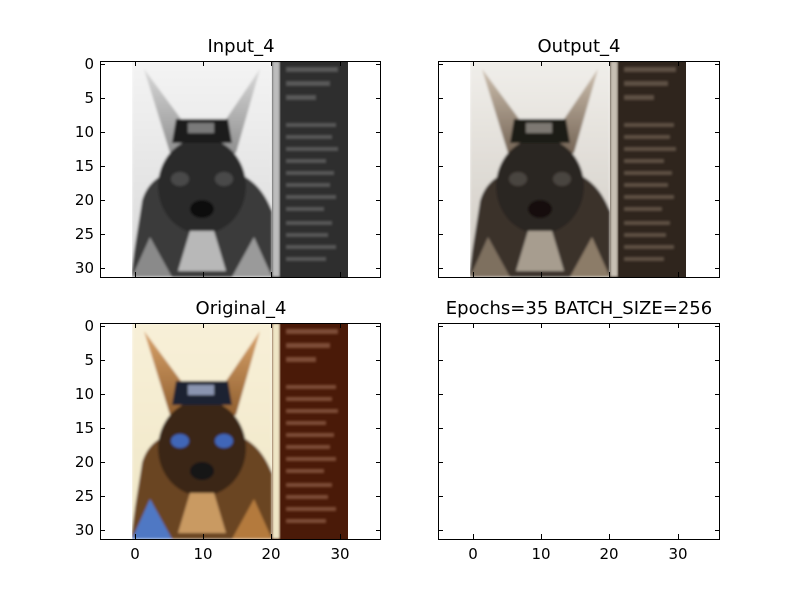  Describe the element at coordinates (576, 431) in the screenshot. I see `x-ticks-info` at that location.